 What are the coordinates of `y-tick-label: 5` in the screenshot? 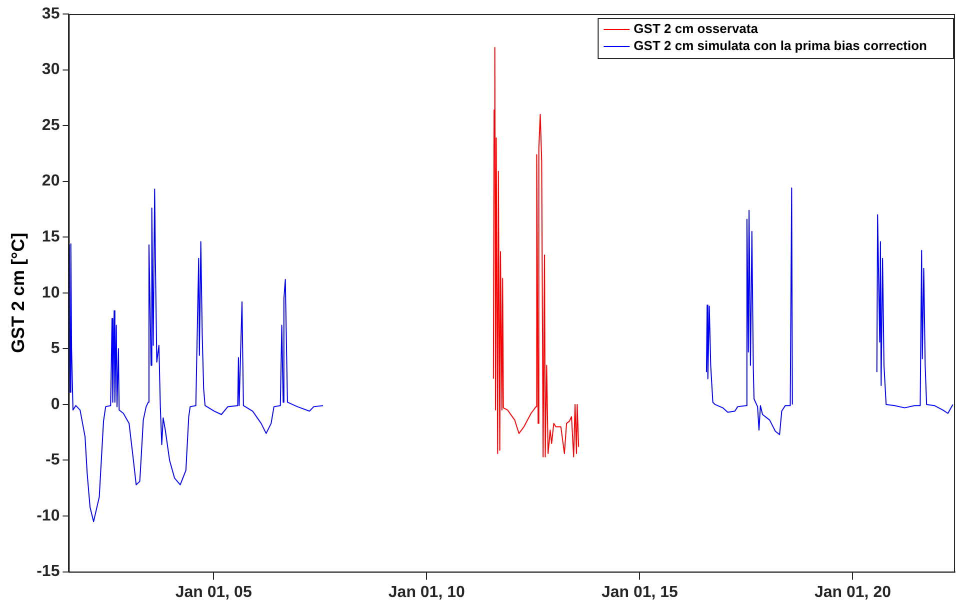 It's located at (55, 349).